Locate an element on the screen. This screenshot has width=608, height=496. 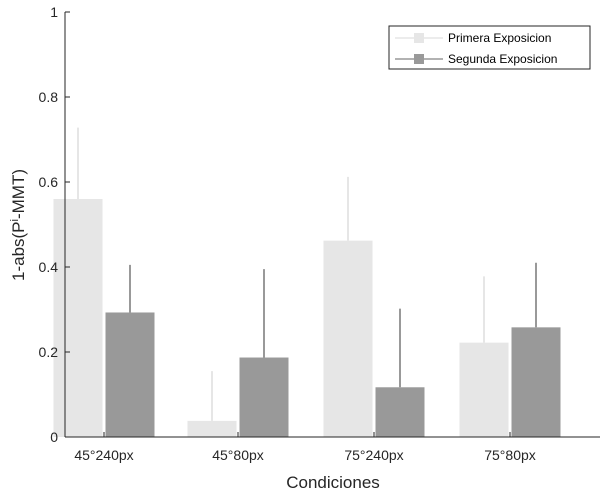
legend-entry-primera: Primera Exposicion is located at coordinates (473, 38).